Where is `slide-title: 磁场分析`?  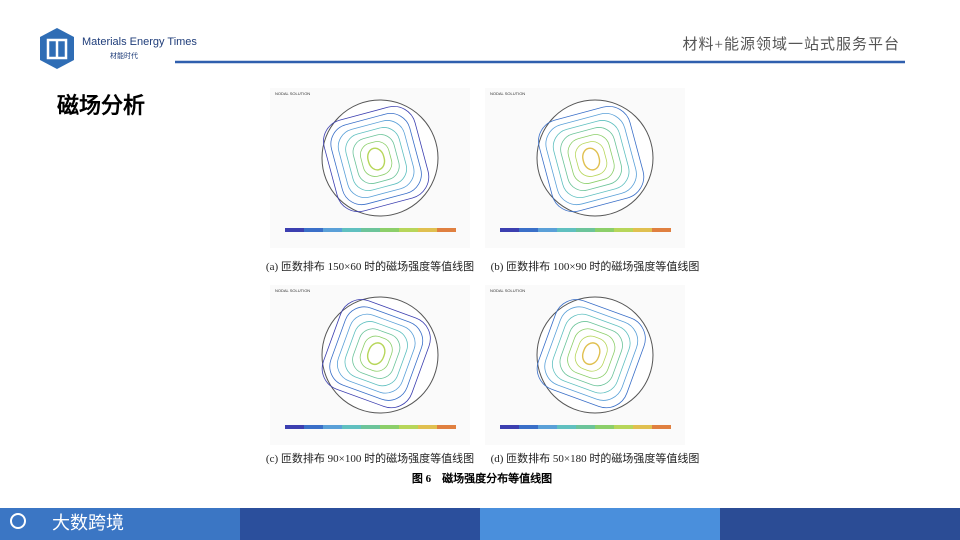 slide-title: 磁场分析 is located at coordinates (101, 105).